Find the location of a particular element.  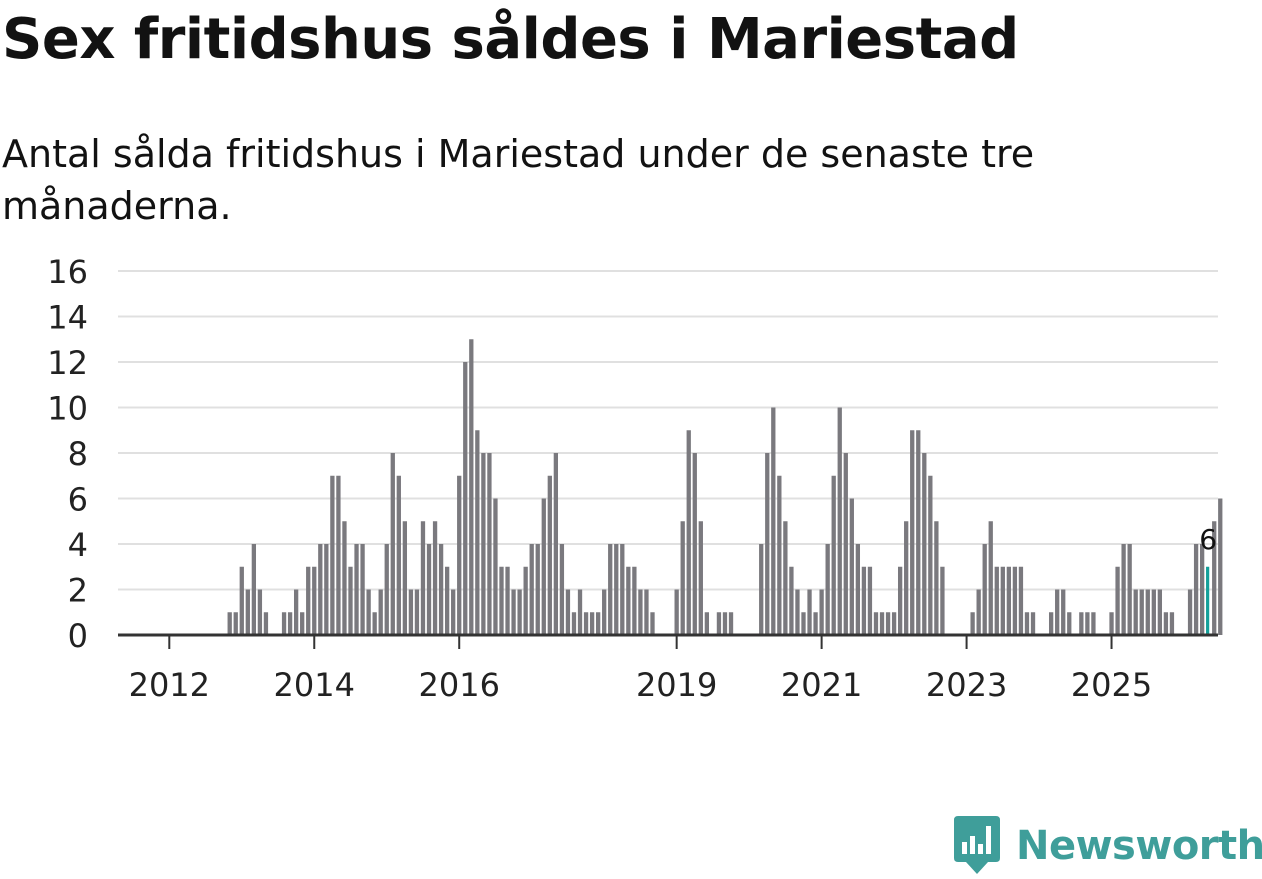

y-tick-label: 8 is located at coordinates (78, 454).